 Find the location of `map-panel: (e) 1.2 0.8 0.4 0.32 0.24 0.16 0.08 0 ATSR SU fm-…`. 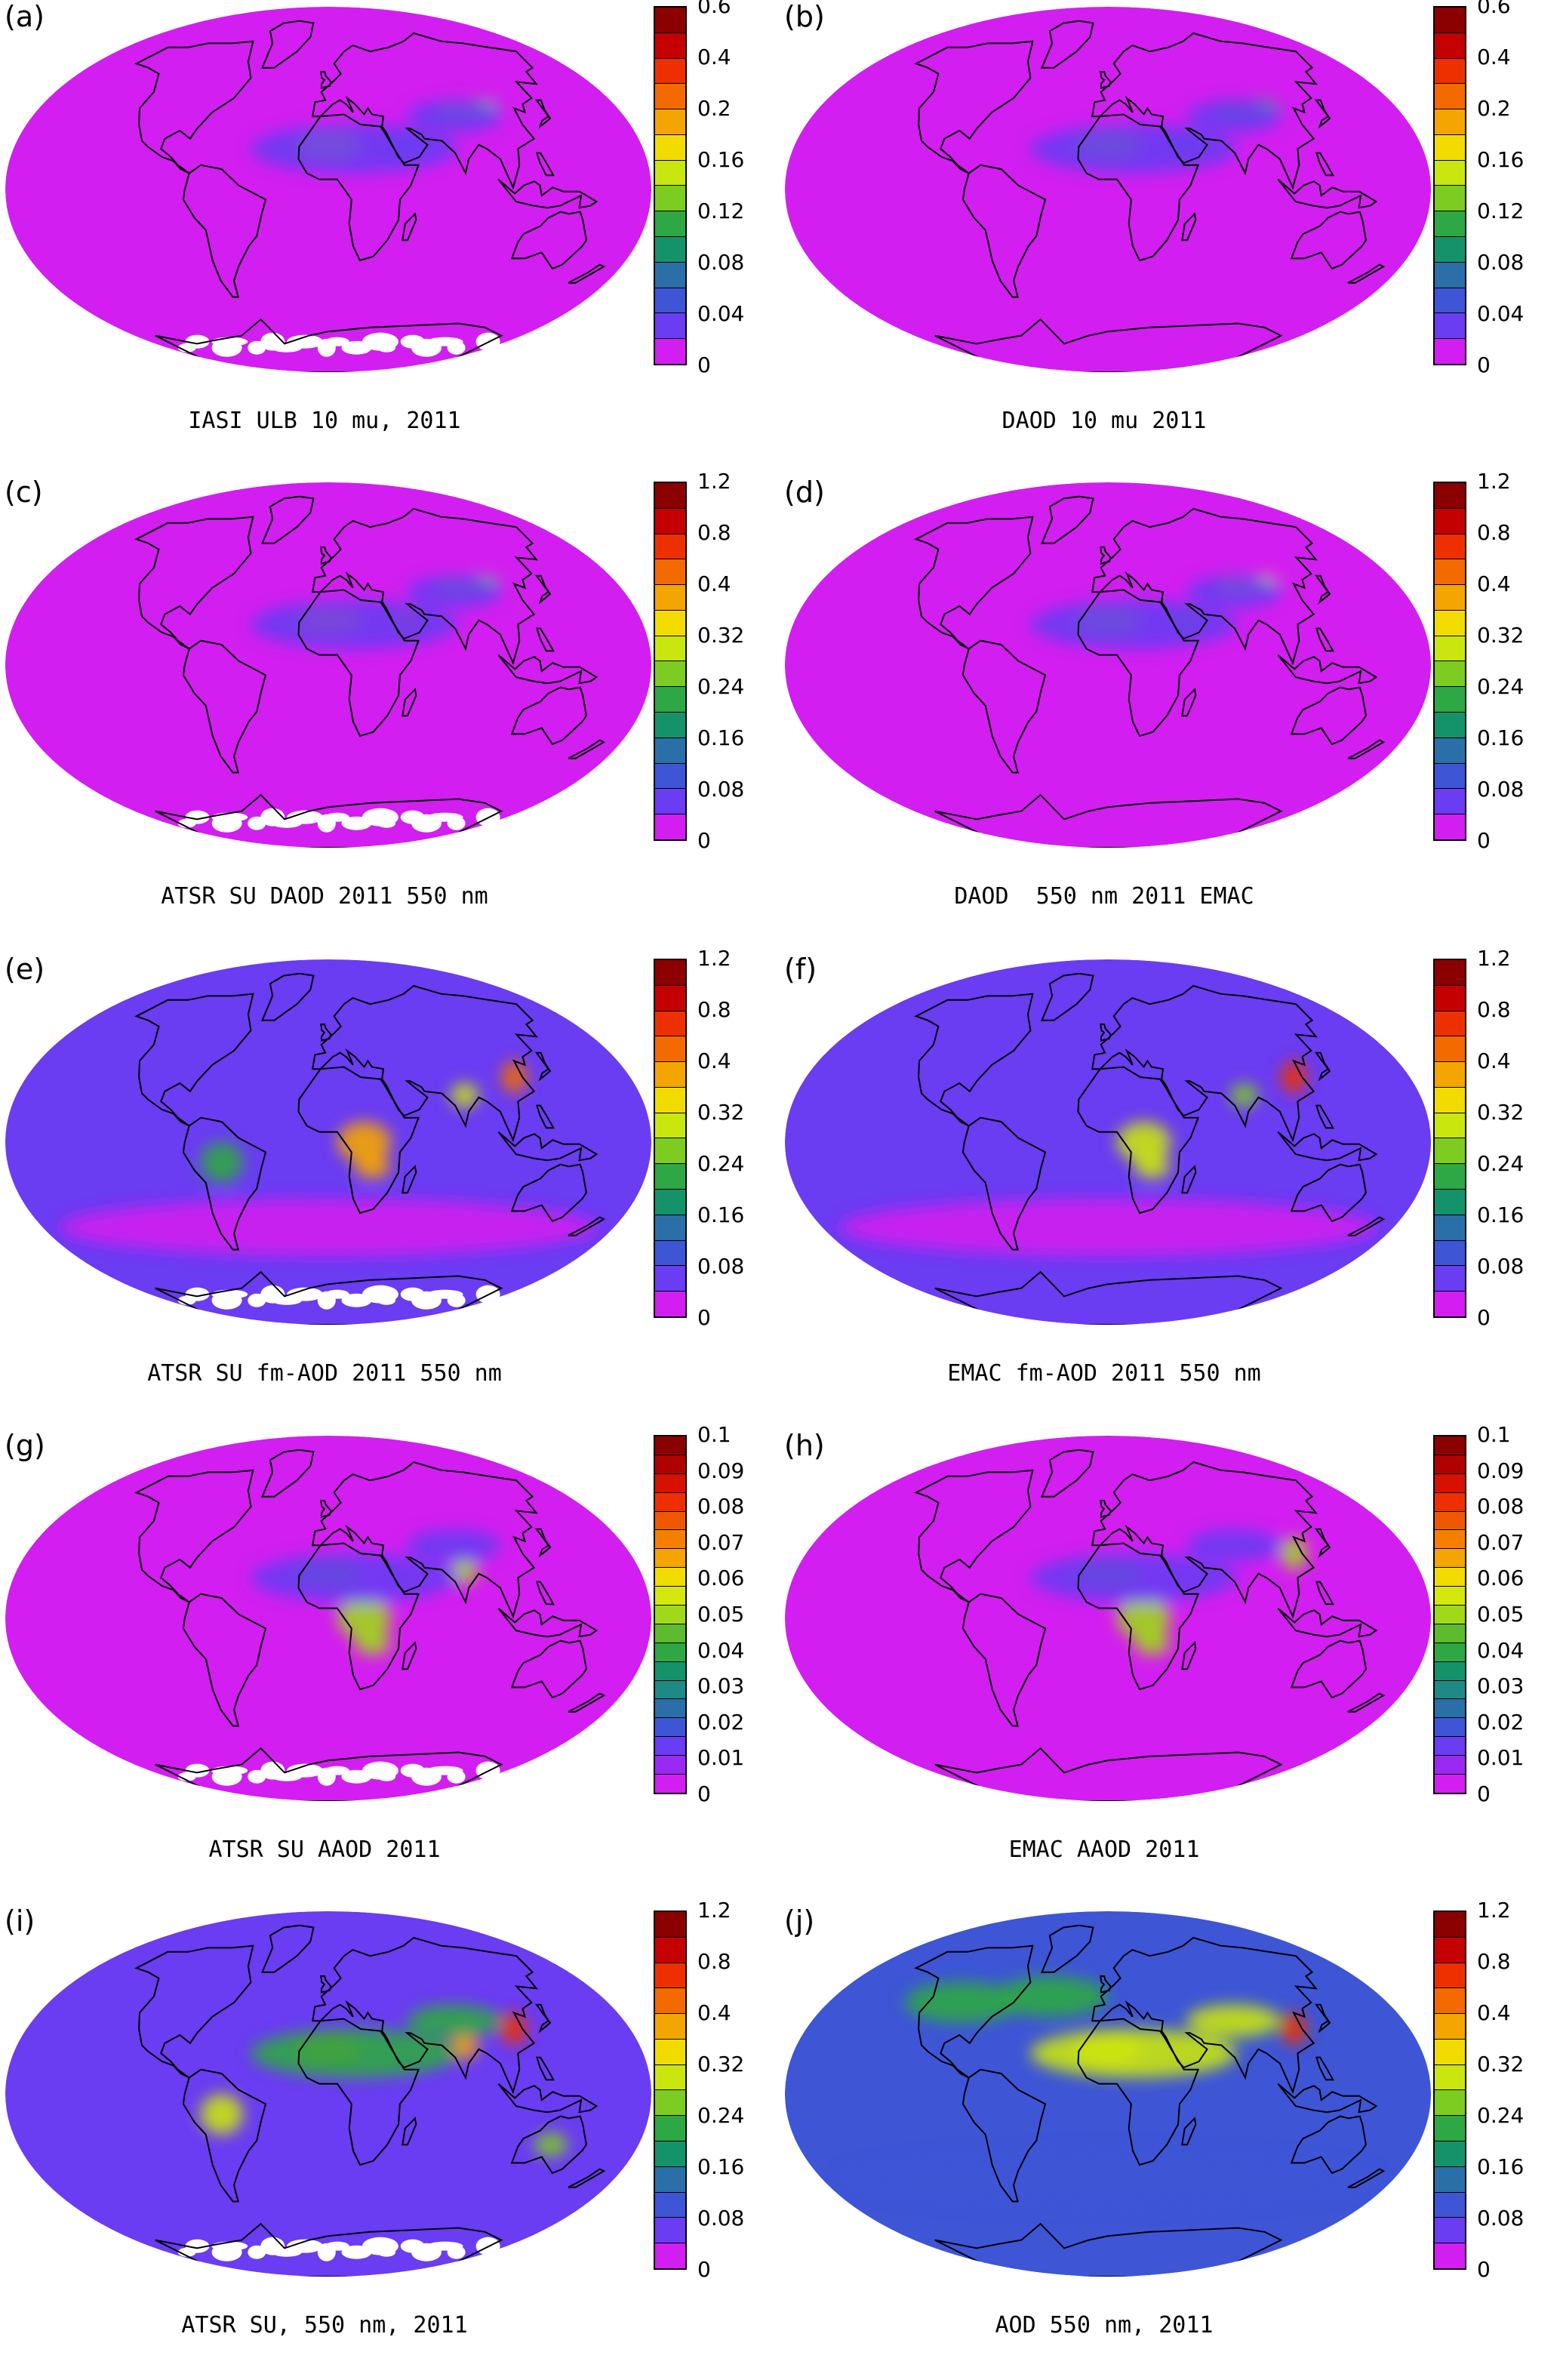

map-panel: (e) 1.2 0.8 0.4 0.32 0.24 0.16 0.08 0 ATSR SU fm-… is located at coordinates (390, 1188).